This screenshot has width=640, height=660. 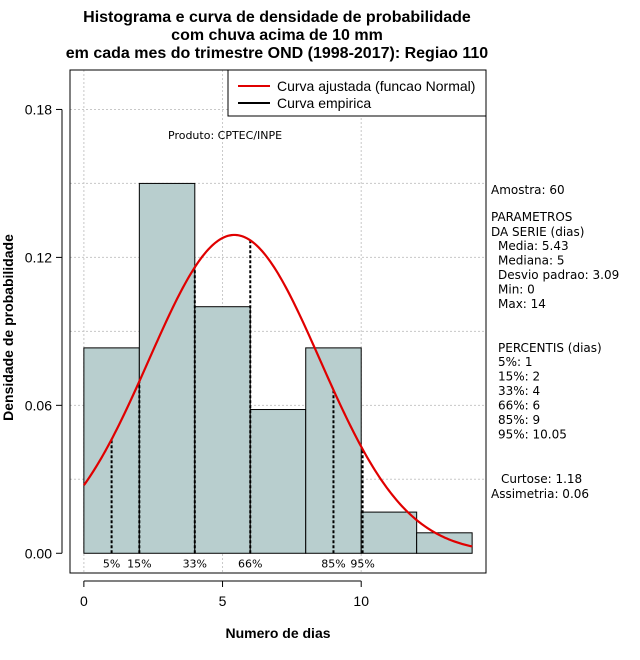 What do you see at coordinates (111, 563) in the screenshot?
I see `percentile-label-1: 5%` at bounding box center [111, 563].